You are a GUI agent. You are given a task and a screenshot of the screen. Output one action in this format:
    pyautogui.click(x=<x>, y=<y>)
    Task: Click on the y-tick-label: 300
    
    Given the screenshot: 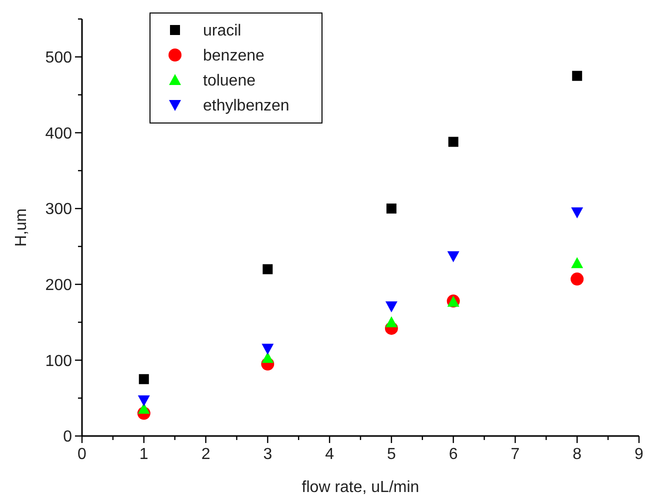 What is the action you would take?
    pyautogui.click(x=58, y=209)
    